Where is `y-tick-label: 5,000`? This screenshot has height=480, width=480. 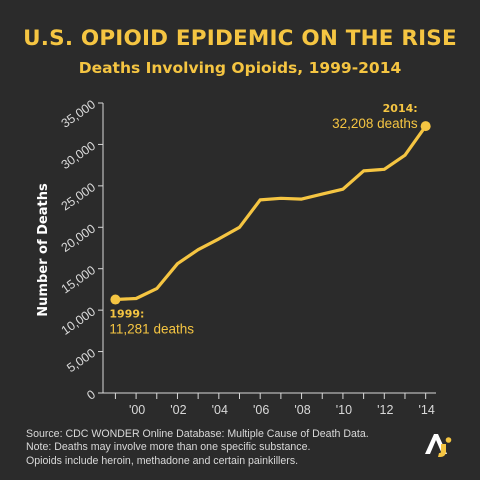
y-tick-label: 5,000 is located at coordinates (81, 360).